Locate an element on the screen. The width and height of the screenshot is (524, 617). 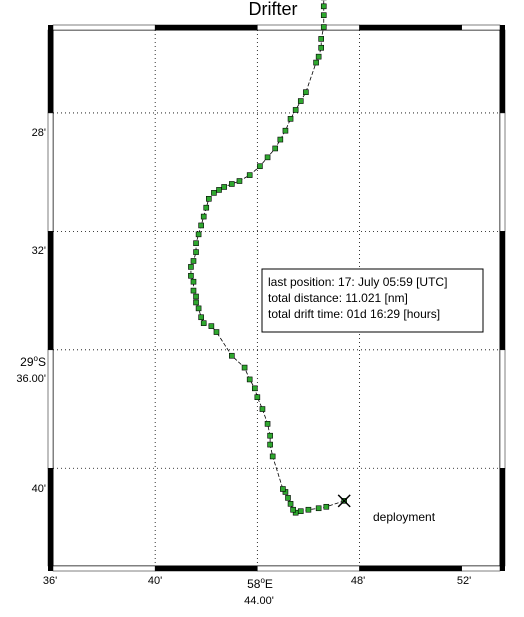
x-degree-symbol: o is located at coordinates (262, 580).